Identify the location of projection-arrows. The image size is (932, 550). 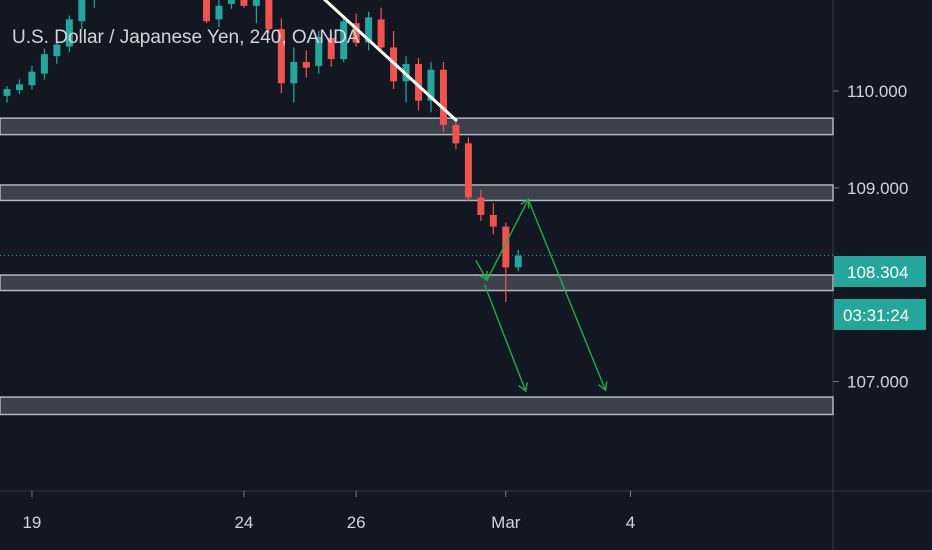
(541, 295).